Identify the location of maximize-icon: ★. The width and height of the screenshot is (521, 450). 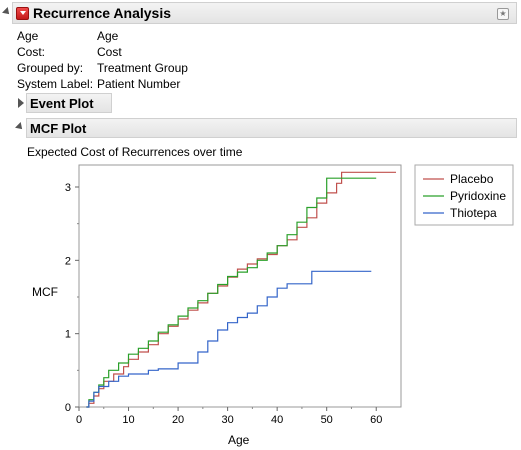
(503, 14).